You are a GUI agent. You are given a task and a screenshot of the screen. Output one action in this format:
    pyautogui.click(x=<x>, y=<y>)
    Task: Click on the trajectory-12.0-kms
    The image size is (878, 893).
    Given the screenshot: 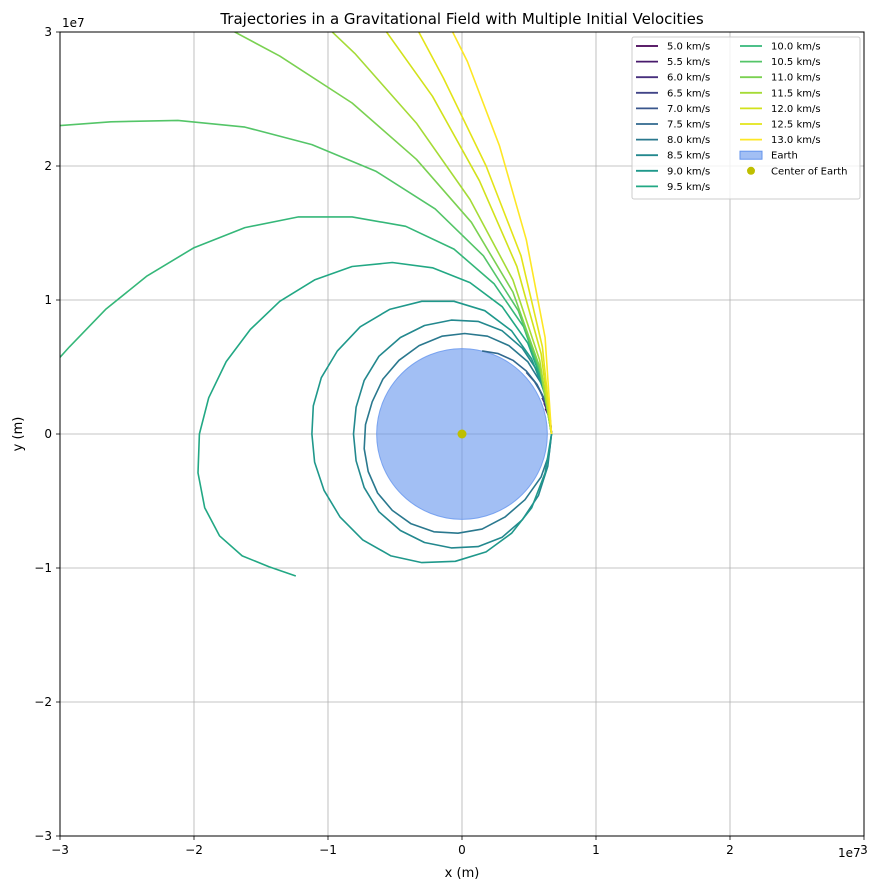 What is the action you would take?
    pyautogui.click(x=469, y=233)
    